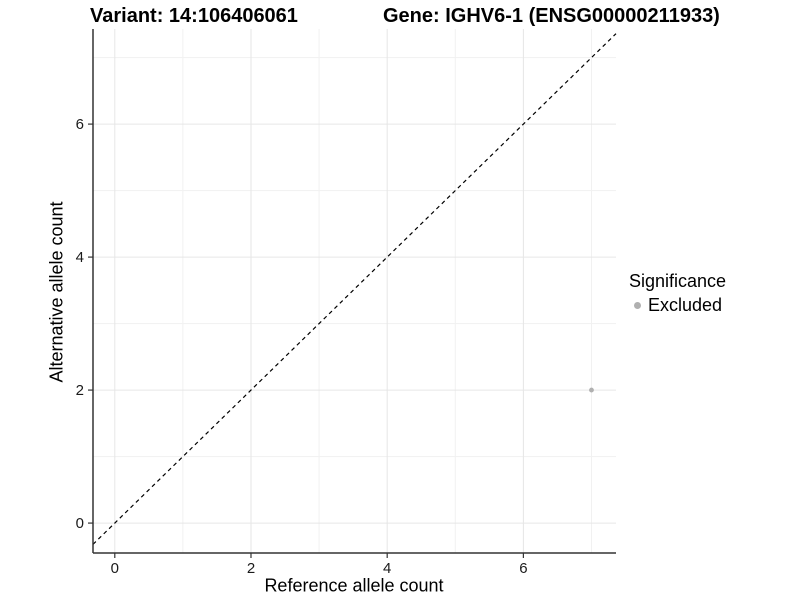 Image resolution: width=800 pixels, height=600 pixels. I want to click on y-tick-label: 6, so click(80, 124).